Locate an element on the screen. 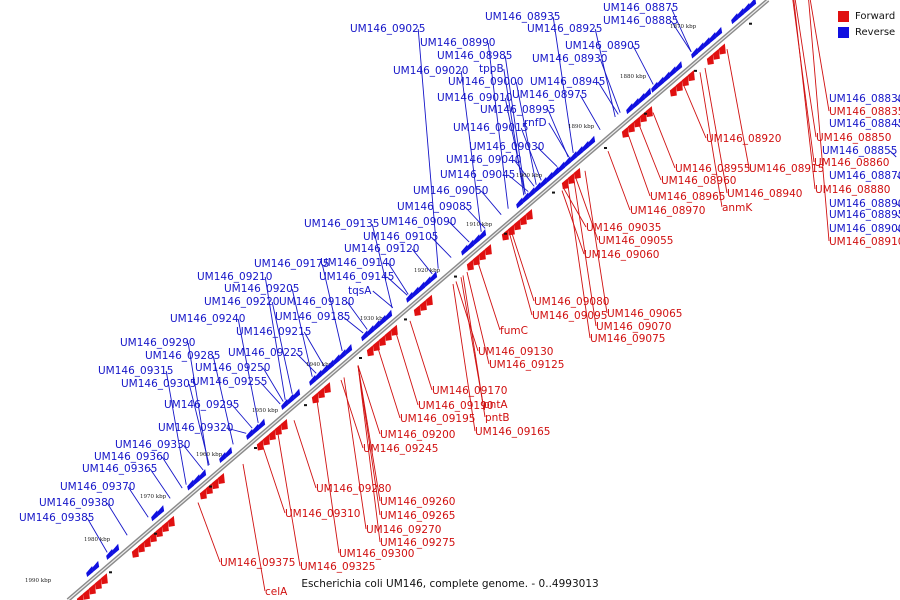 The image size is (900, 600). forward-gene-label: UM146_08880 is located at coordinates (852, 190).